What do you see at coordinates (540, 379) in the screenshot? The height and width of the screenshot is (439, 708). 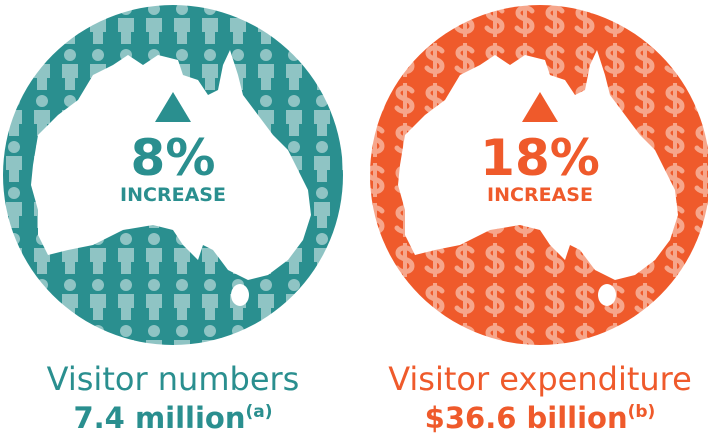 I see `title: Visitor expenditure` at bounding box center [540, 379].